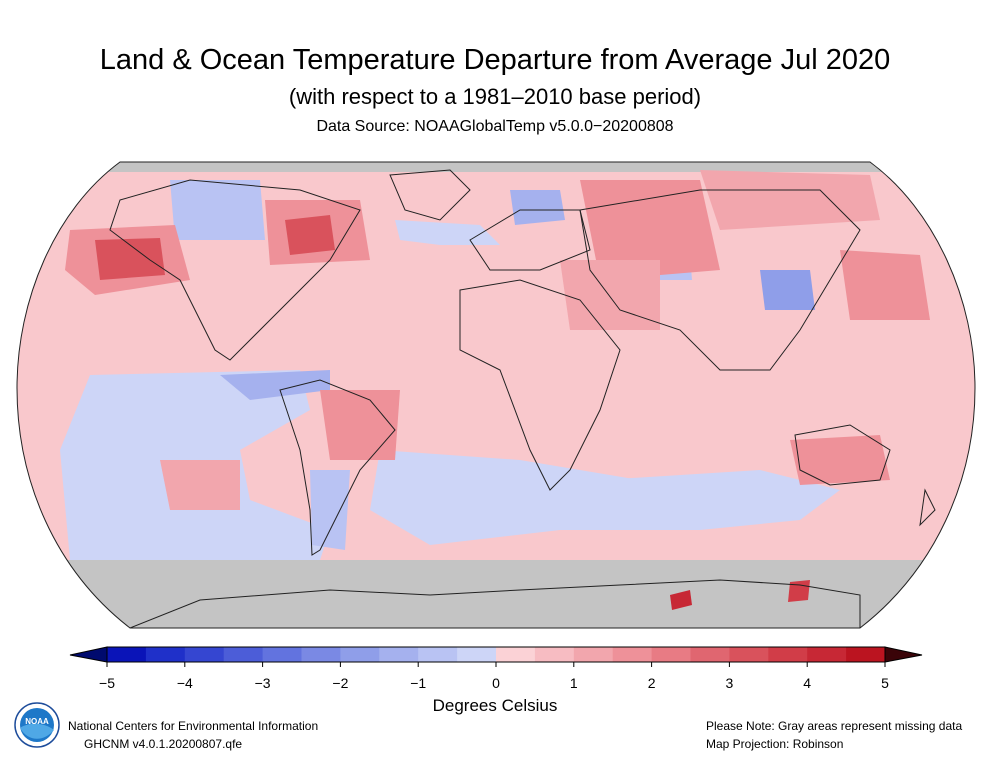 Image resolution: width=990 pixels, height=765 pixels. What do you see at coordinates (574, 683) in the screenshot?
I see `colorbar-tick-label: 1` at bounding box center [574, 683].